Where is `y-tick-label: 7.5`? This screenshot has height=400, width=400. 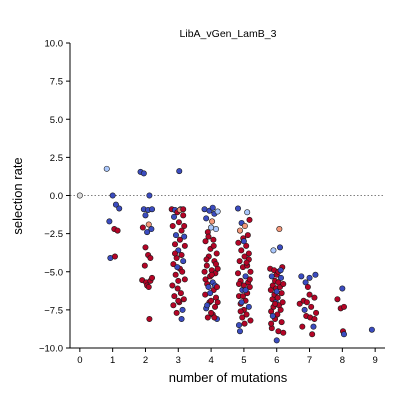 y-tick-label: 7.5 is located at coordinates (56, 82).